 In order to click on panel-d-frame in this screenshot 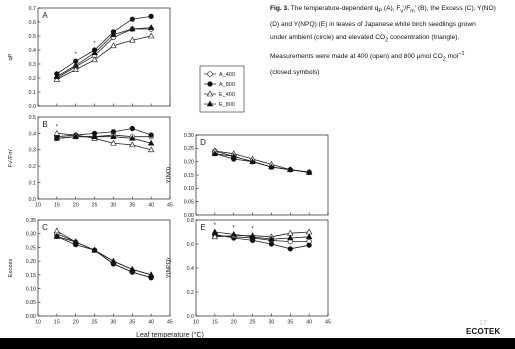, I will do `click(262, 175)`.